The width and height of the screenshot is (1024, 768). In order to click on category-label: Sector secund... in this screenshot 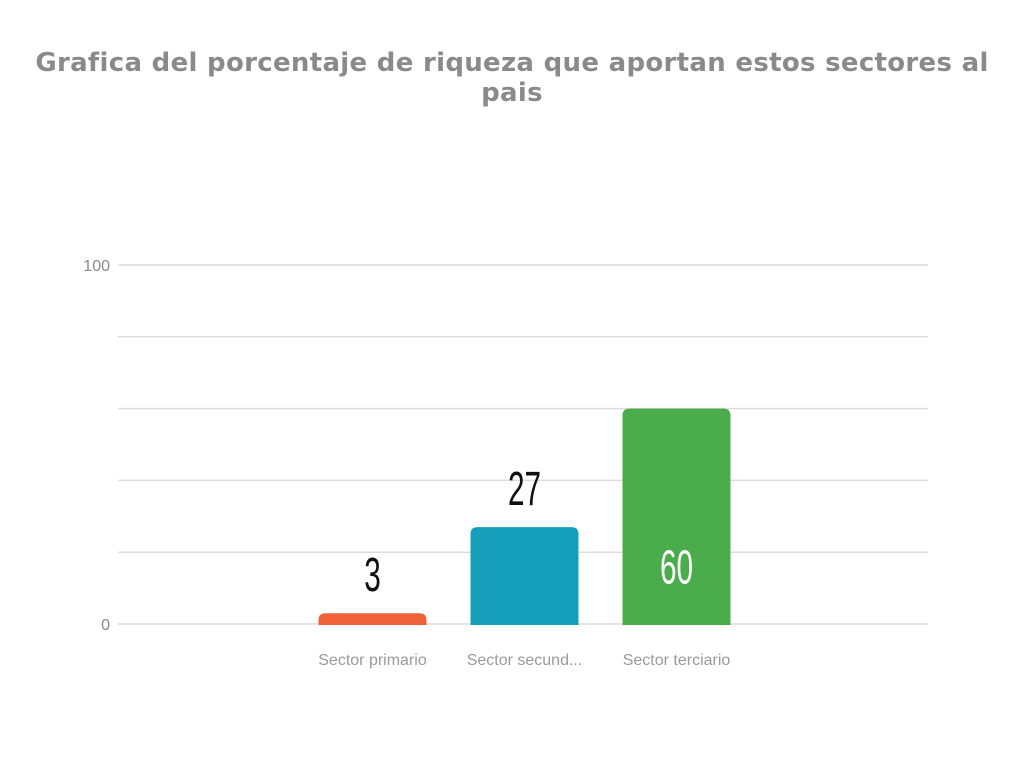, I will do `click(525, 660)`.